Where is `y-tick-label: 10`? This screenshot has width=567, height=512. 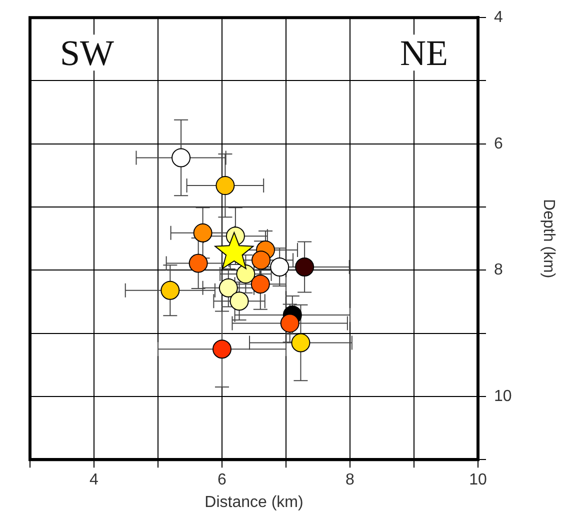
y-tick-label: 10 is located at coordinates (503, 396).